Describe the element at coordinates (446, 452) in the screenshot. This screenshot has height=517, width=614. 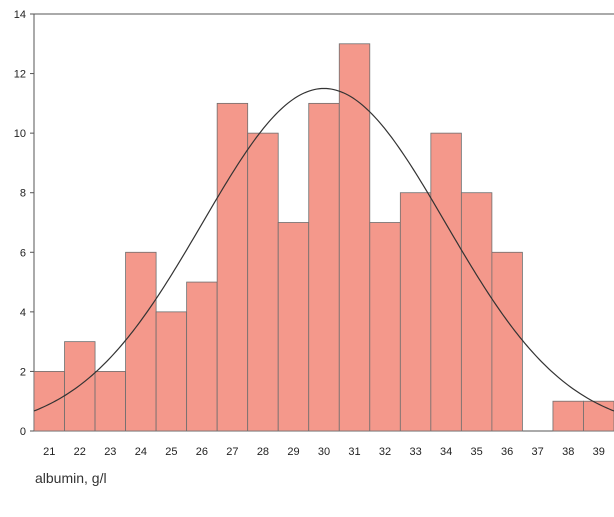
I see `x-tick-label: 34` at that location.